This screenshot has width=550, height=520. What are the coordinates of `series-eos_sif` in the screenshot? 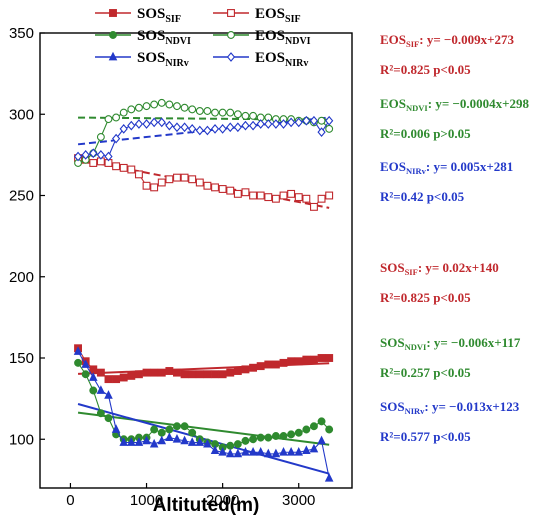 It's located at (204, 182).